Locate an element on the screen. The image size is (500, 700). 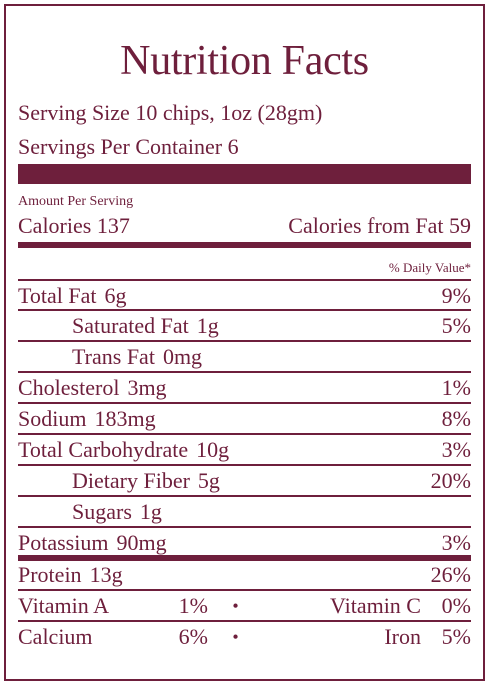
nutrient-name: Saturated Fat is located at coordinates (130, 325).